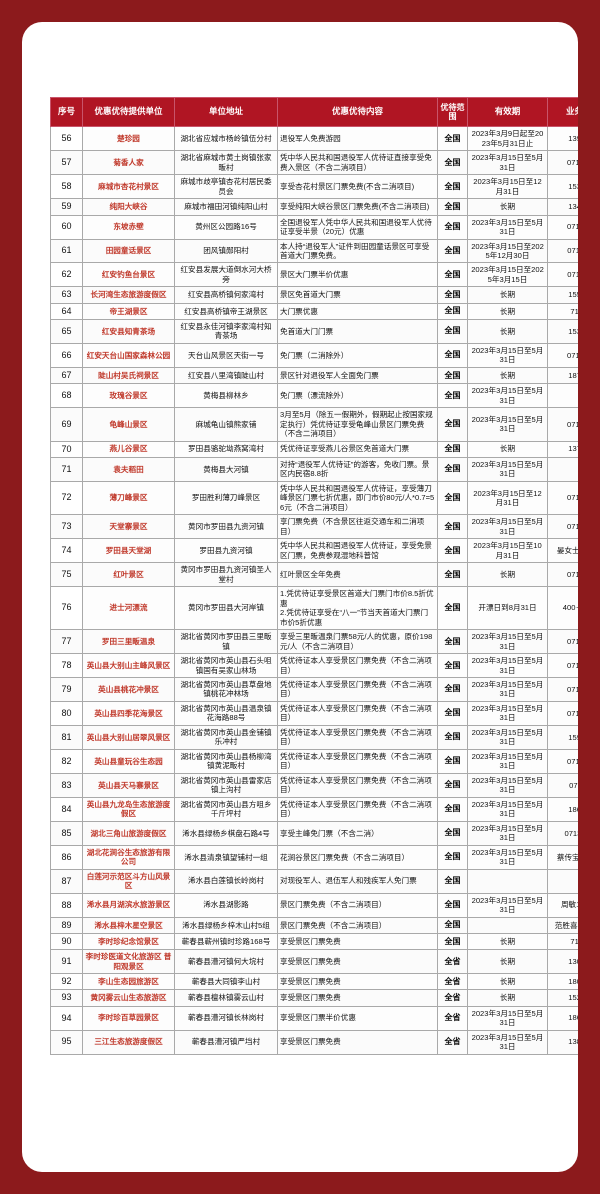 Image resolution: width=600 pixels, height=1194 pixels. I want to click on cell-valid: 2023年3月15日至12月31日, so click(507, 498).